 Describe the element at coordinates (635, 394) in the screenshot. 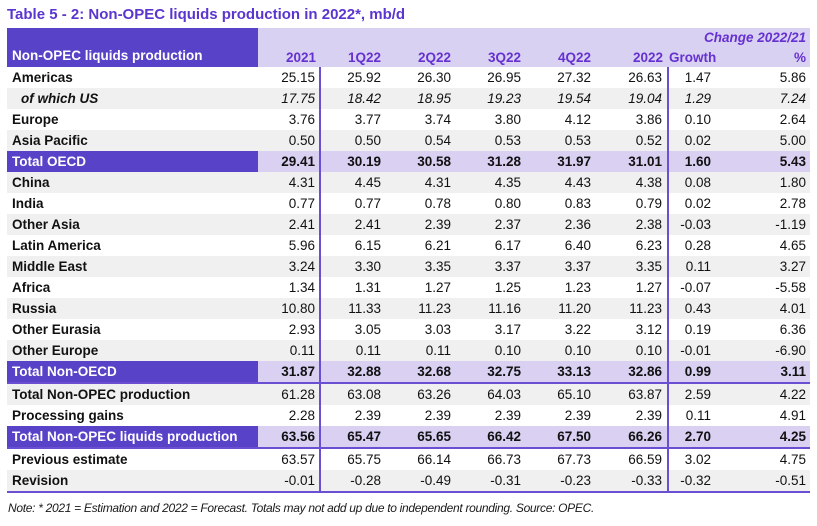

I see `cell-value: 63.87` at that location.